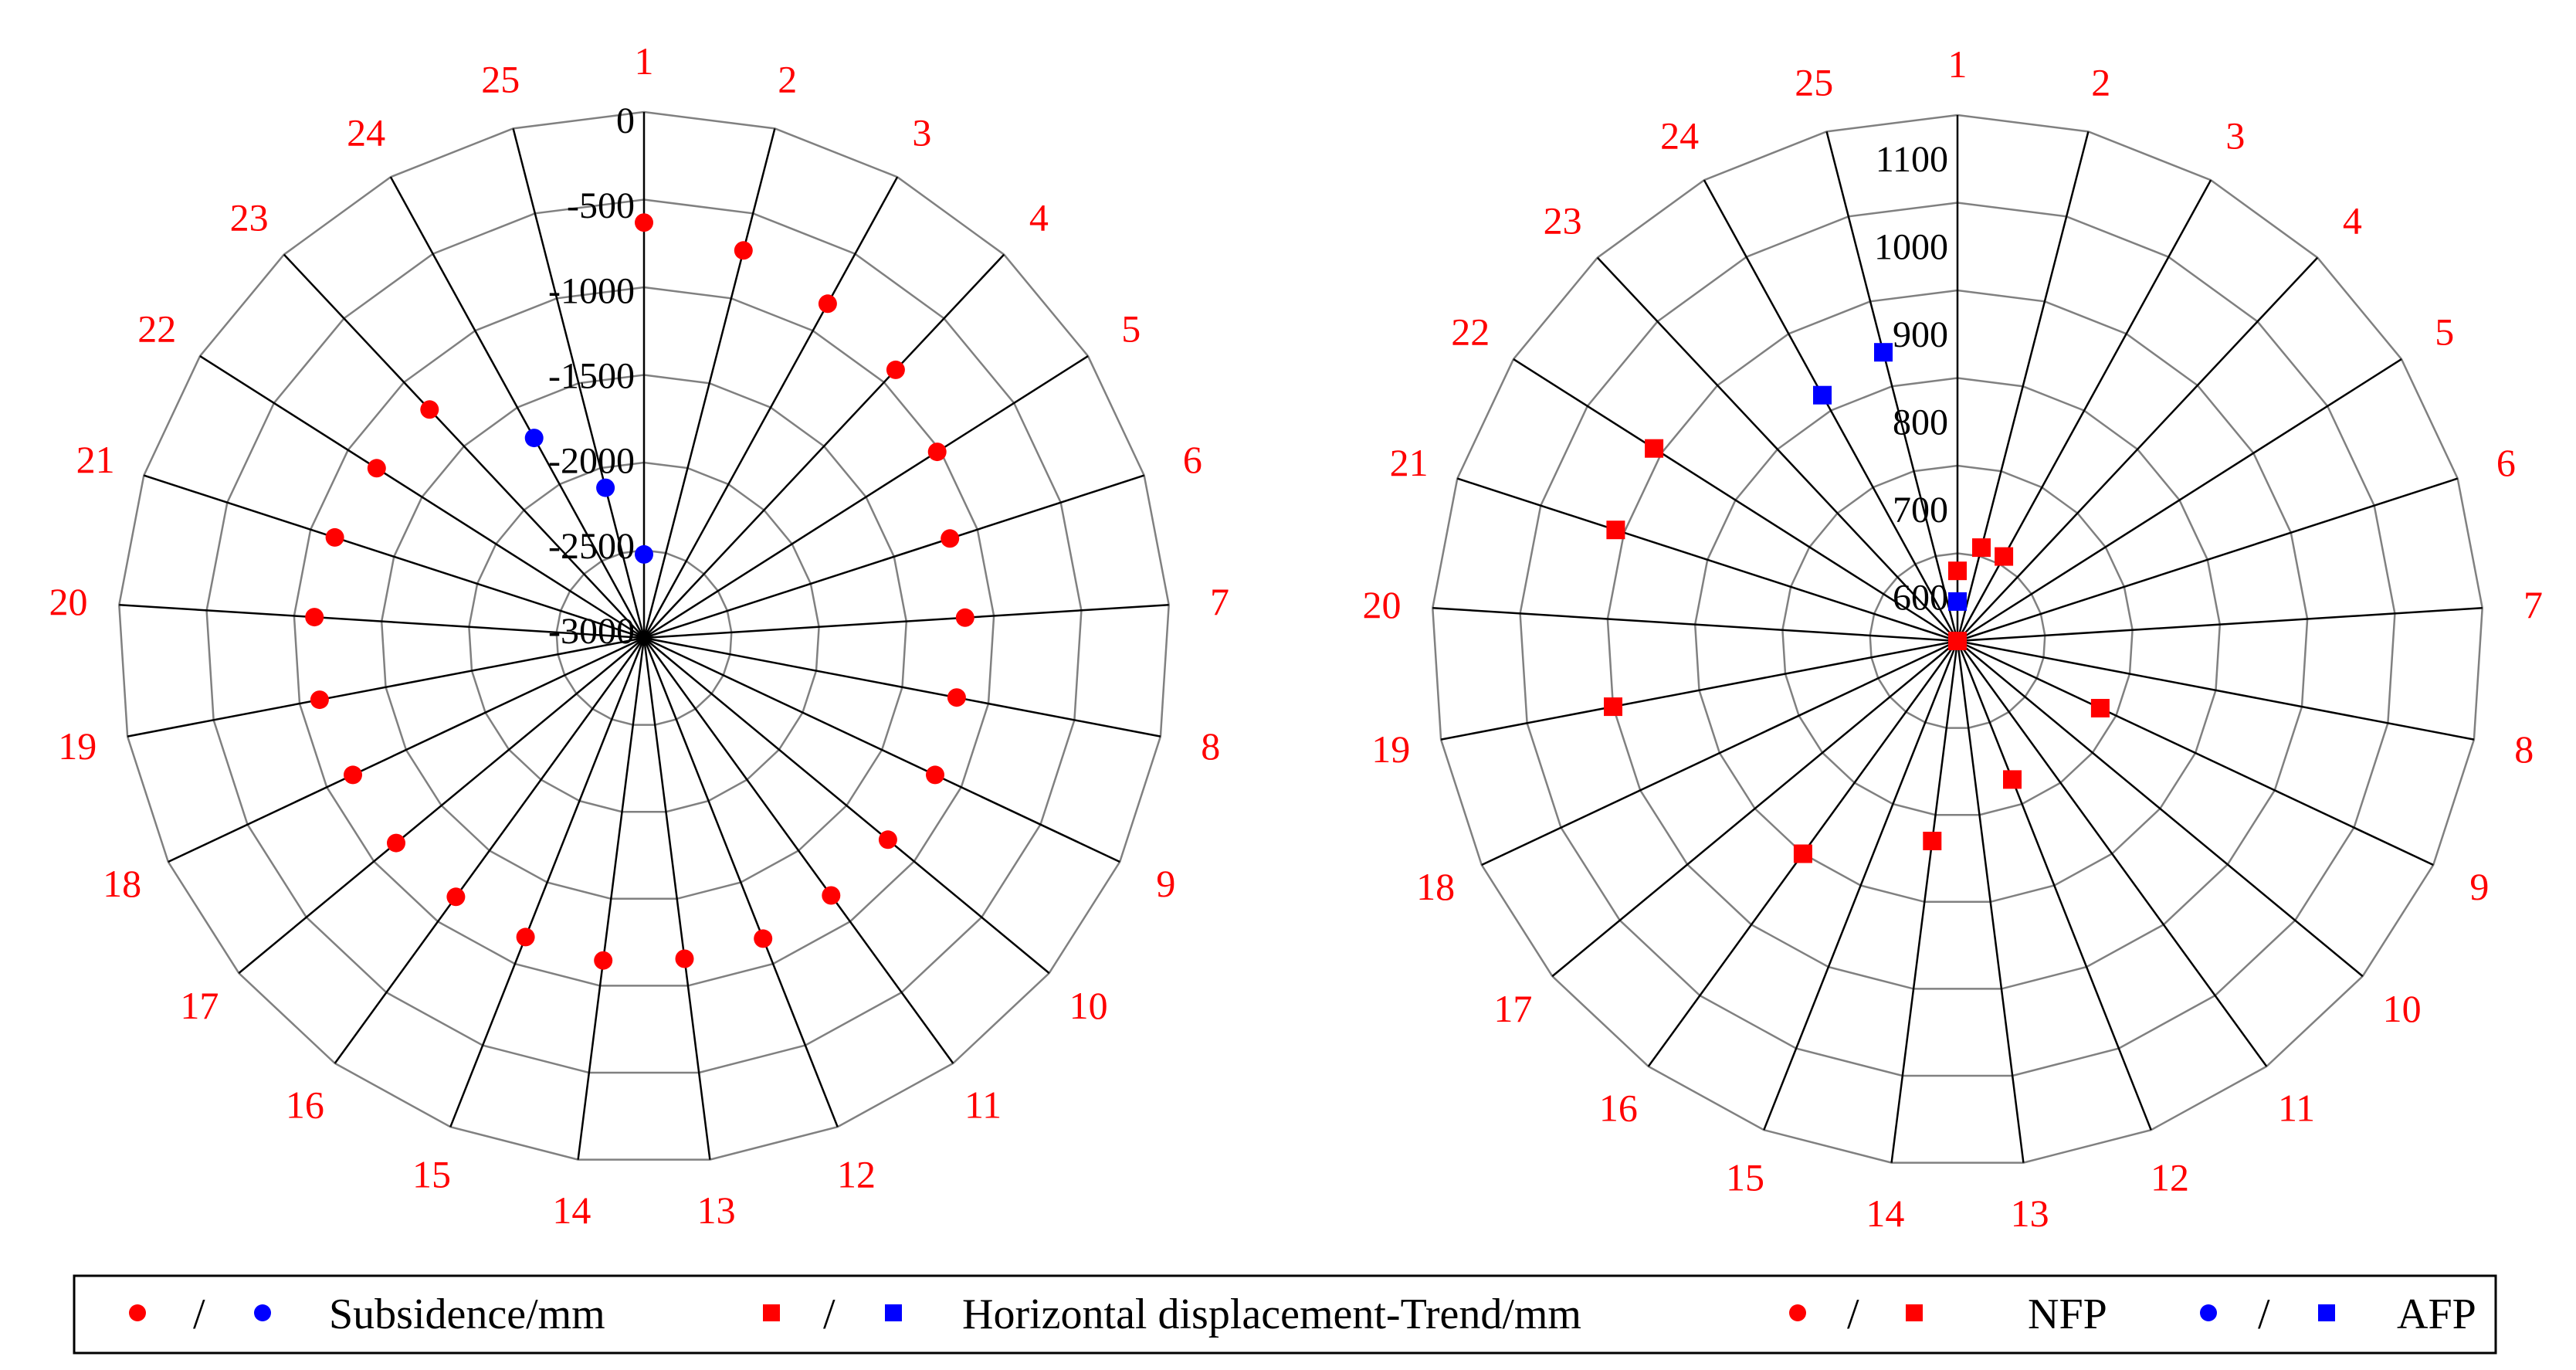  I want to click on legend-subsidence-label: Subsidence/mm, so click(467, 1314).